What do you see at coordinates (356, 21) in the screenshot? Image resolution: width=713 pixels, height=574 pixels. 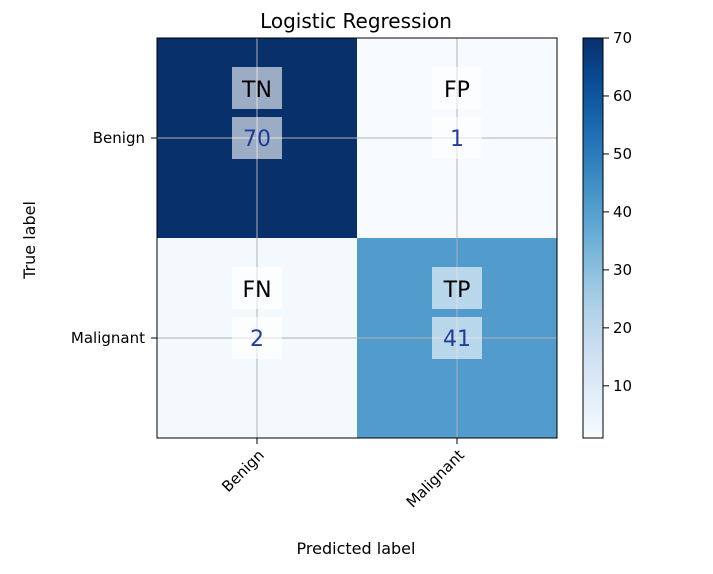 I see `chart-title: Logistic Regression` at bounding box center [356, 21].